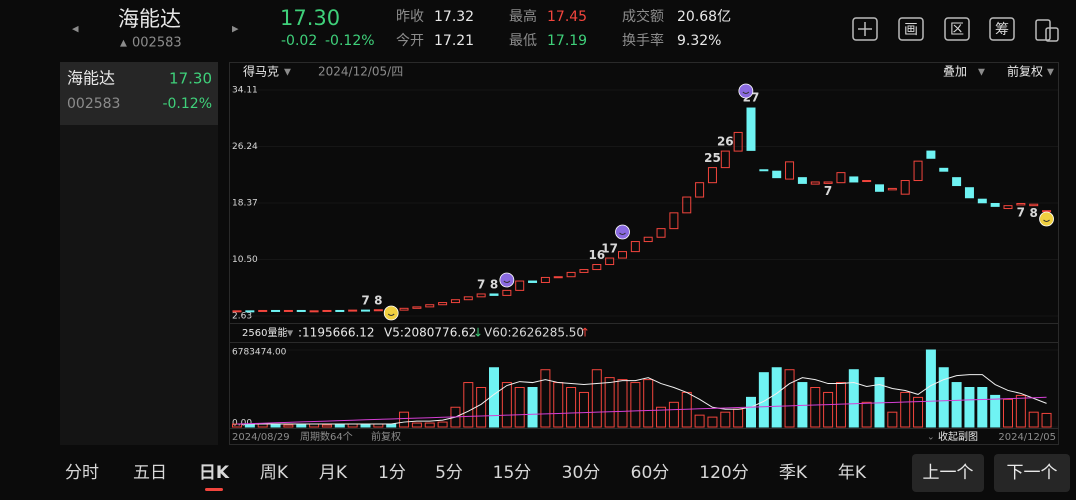 Image resolution: width=1076 pixels, height=500 pixels. What do you see at coordinates (274, 473) in the screenshot?
I see `period-tab: 周K` at bounding box center [274, 473].